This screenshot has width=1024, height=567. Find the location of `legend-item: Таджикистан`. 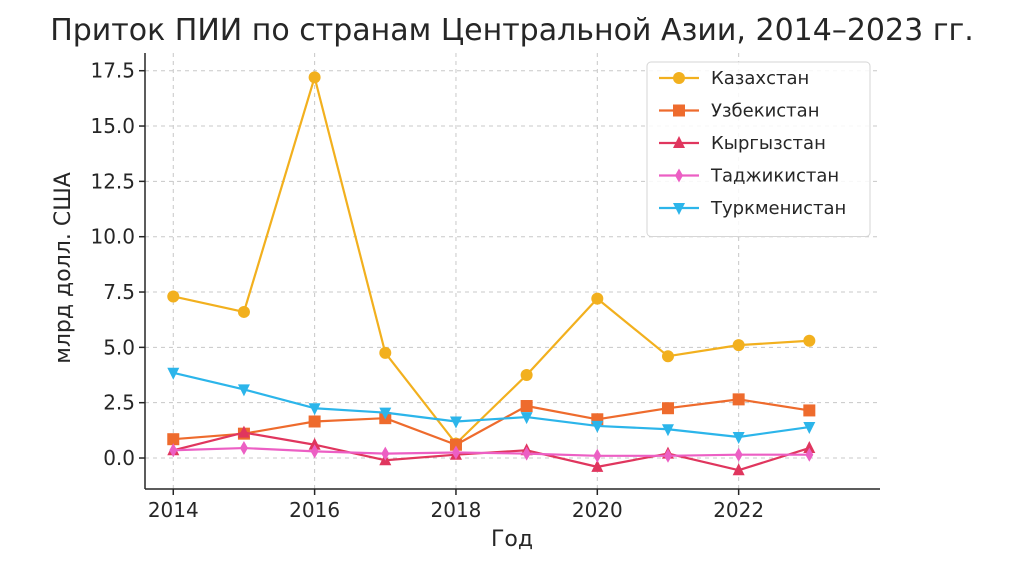

legend-item: Таджикистан is located at coordinates (749, 176).